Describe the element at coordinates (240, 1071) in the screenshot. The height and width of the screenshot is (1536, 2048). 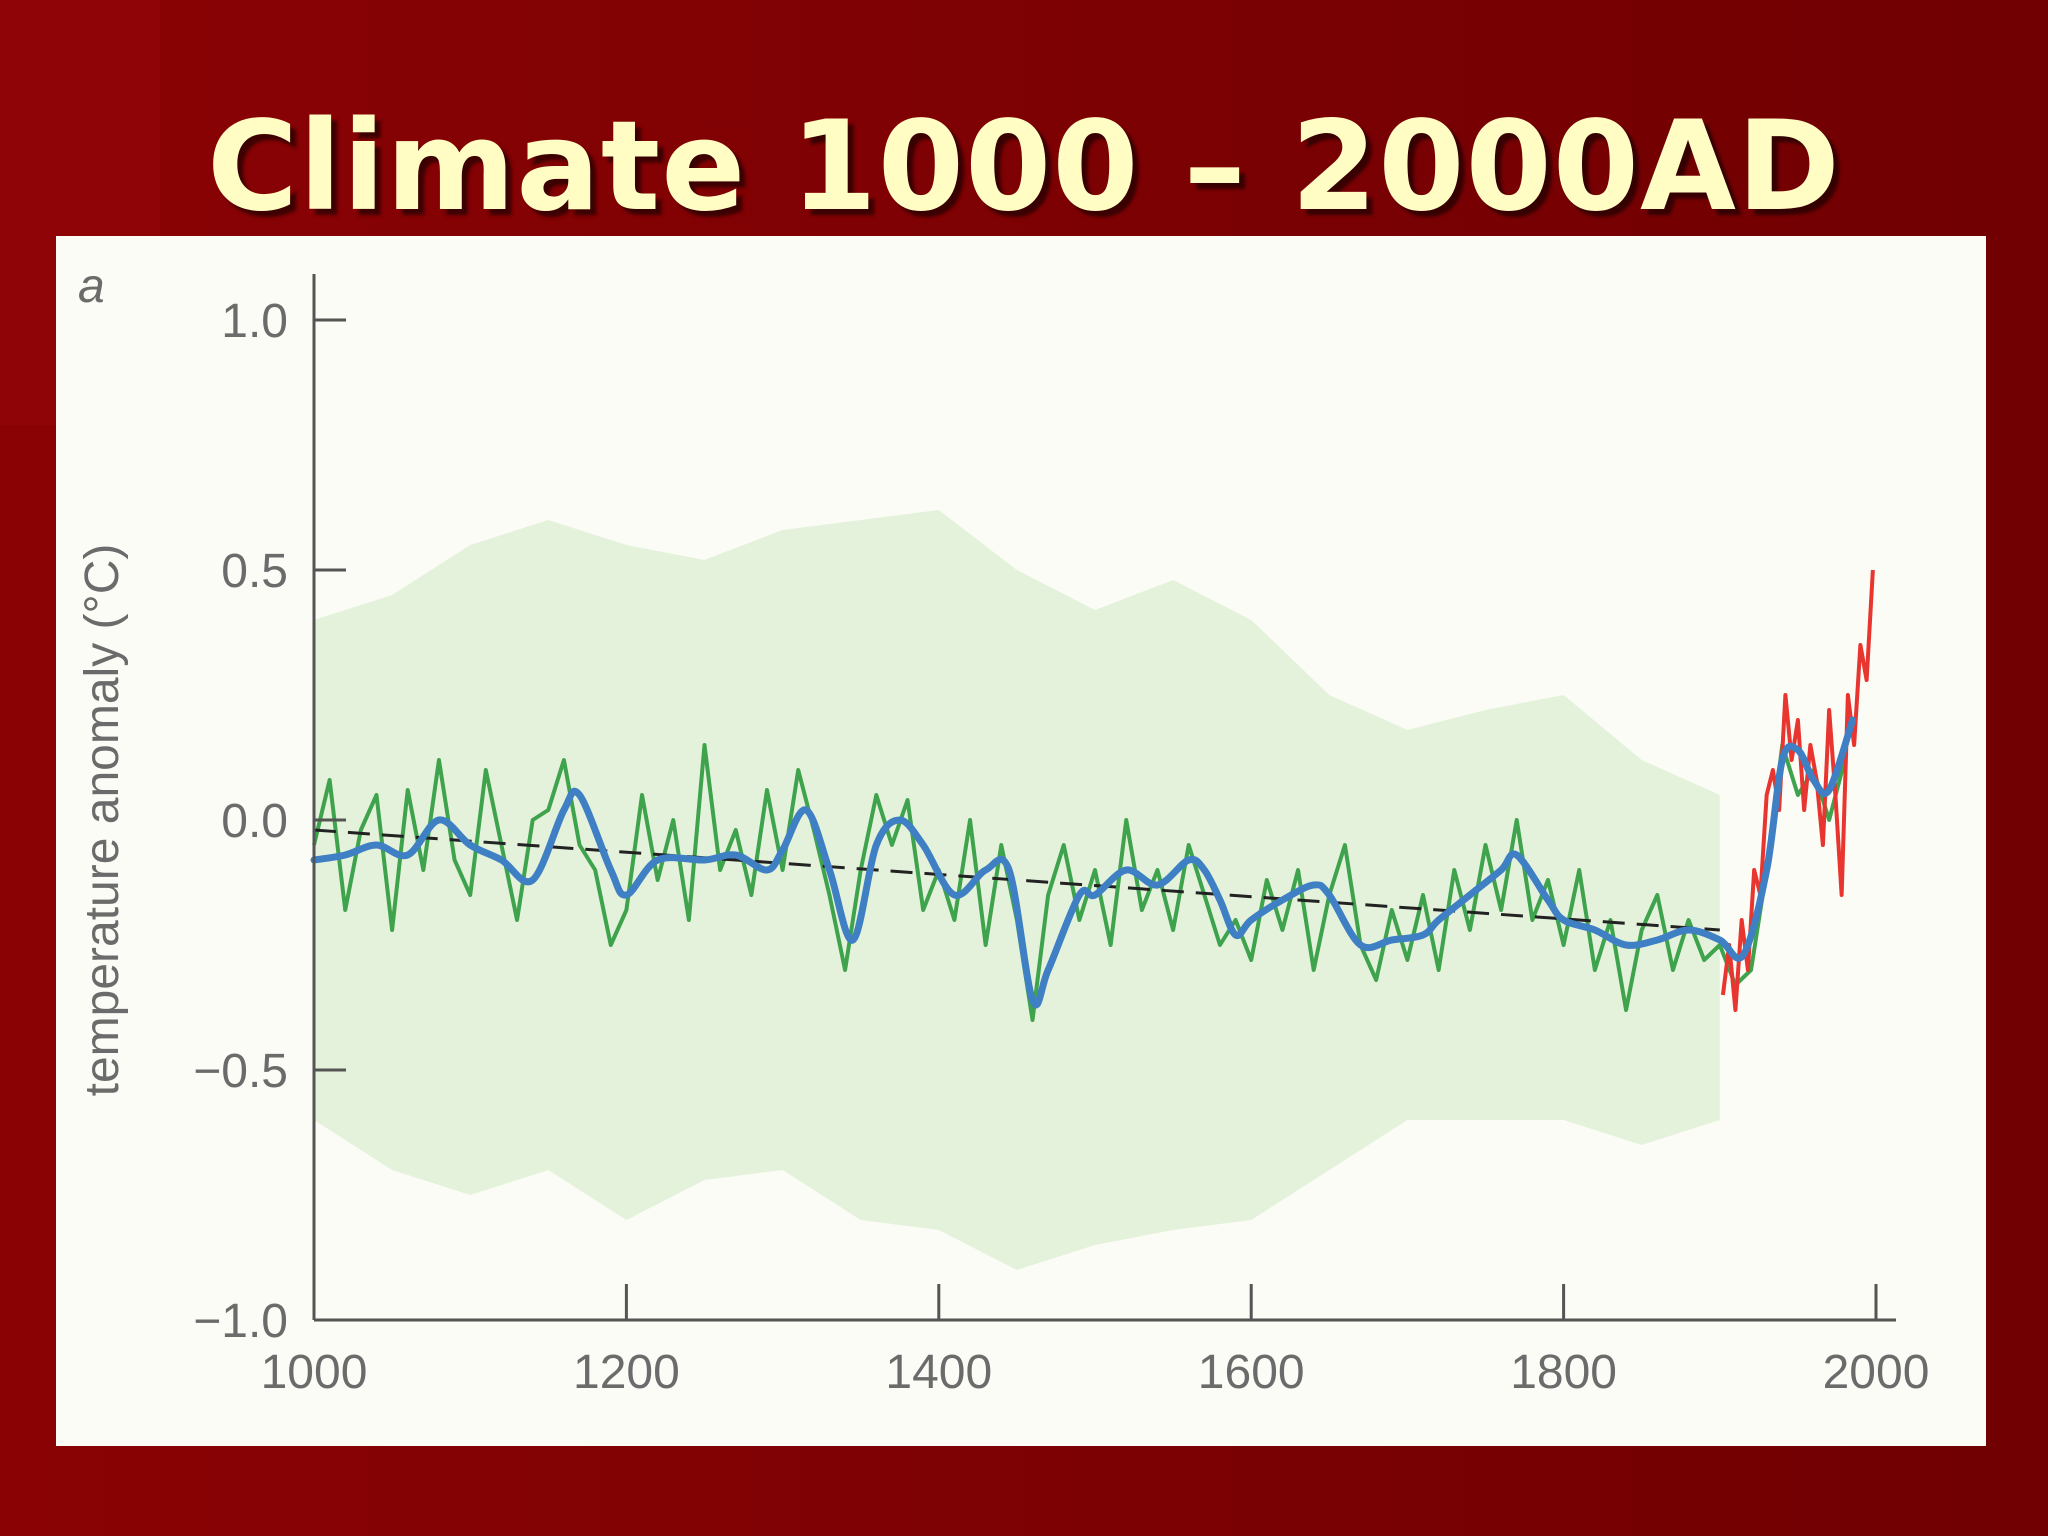
I see `y-tick-label: −0.5` at that location.